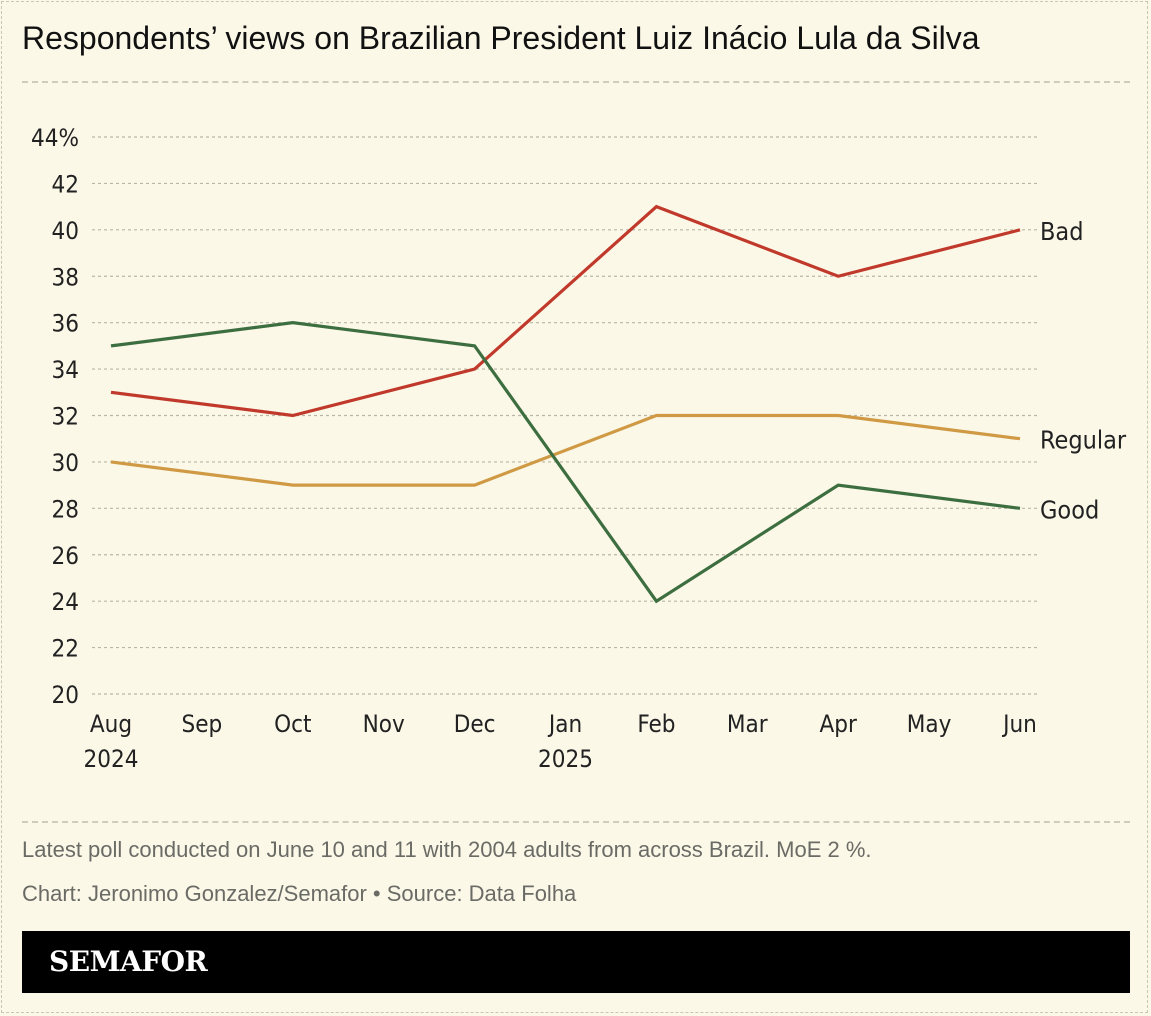 This screenshot has height=1016, width=1151. What do you see at coordinates (475, 724) in the screenshot?
I see `x-tick-label: Dec` at bounding box center [475, 724].